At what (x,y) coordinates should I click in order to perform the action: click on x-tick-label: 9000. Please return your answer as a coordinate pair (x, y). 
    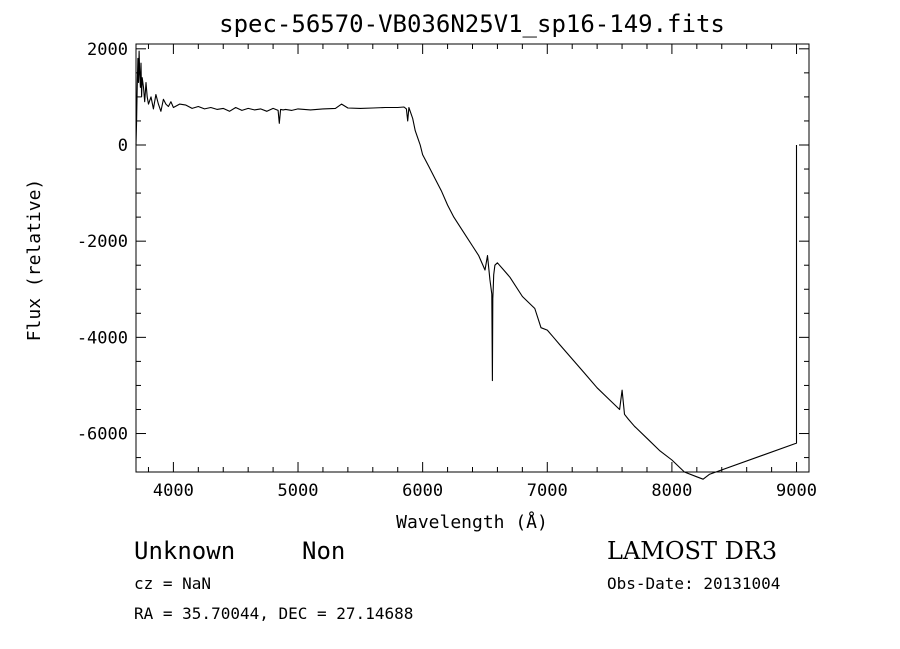
    Looking at the image, I should click on (796, 491).